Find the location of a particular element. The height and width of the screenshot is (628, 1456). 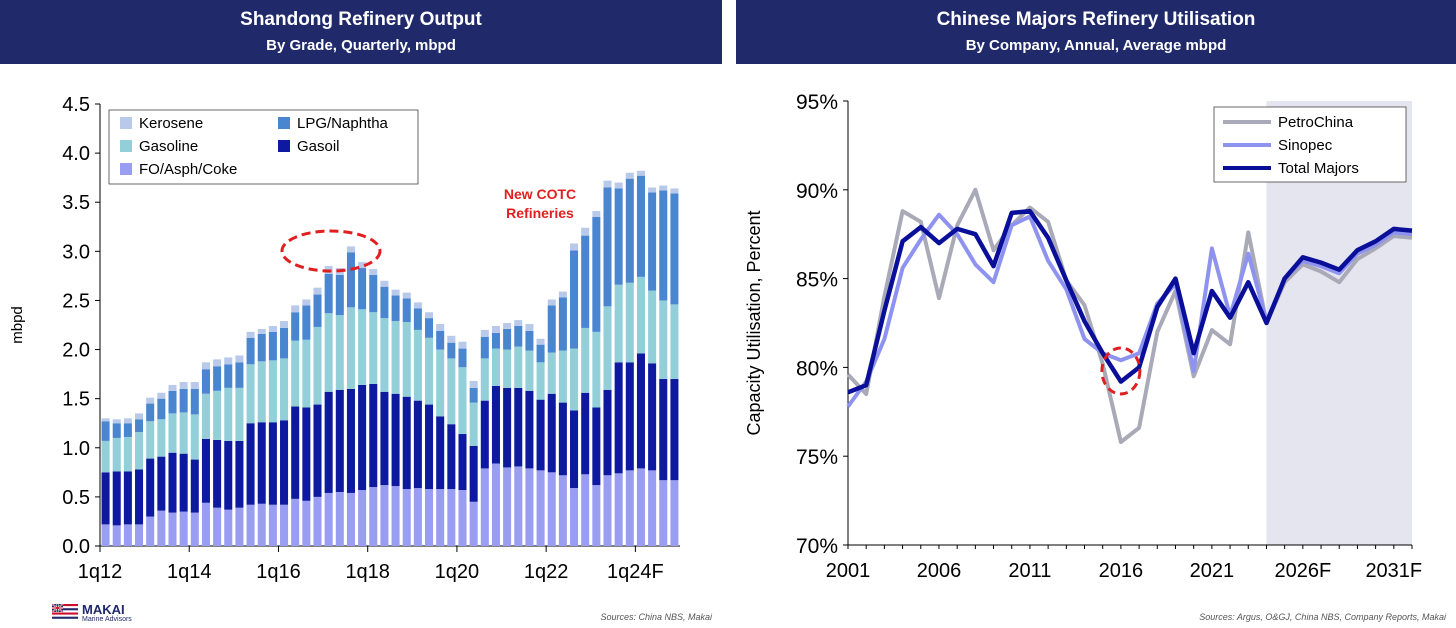

x-tick-label: 1q24F is located at coordinates (635, 572).